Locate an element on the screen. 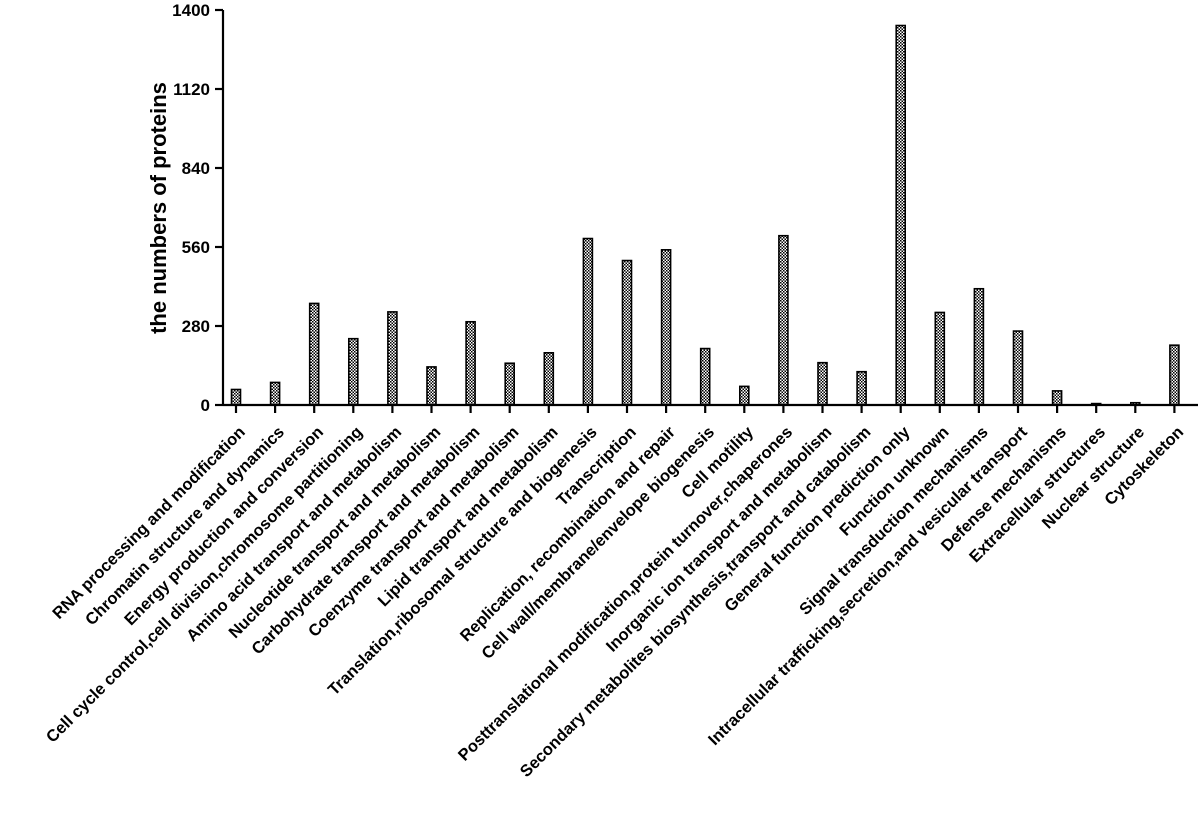  x-axis-ticks is located at coordinates (705, 409).